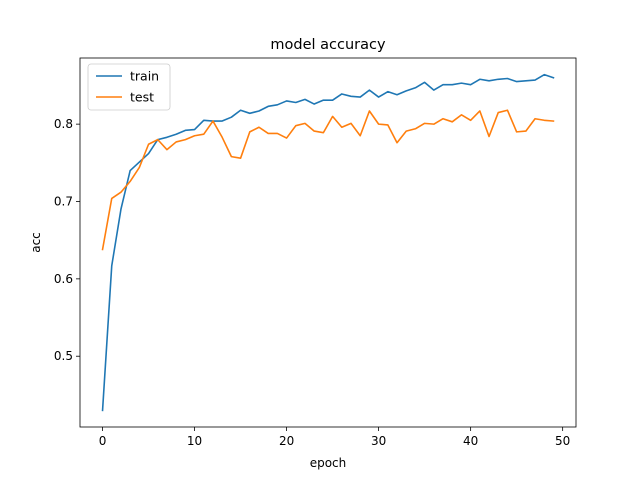 The width and height of the screenshot is (640, 480). I want to click on legend: train test, so click(129, 87).